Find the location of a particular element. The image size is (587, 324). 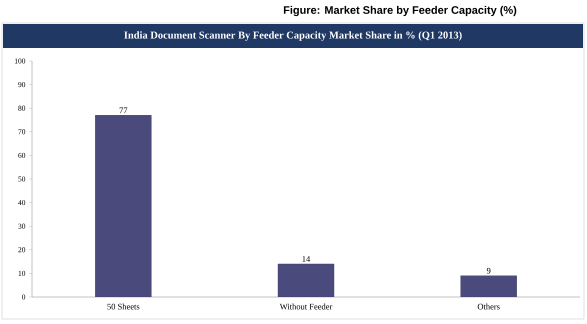

x-tick-label: Others is located at coordinates (489, 307).